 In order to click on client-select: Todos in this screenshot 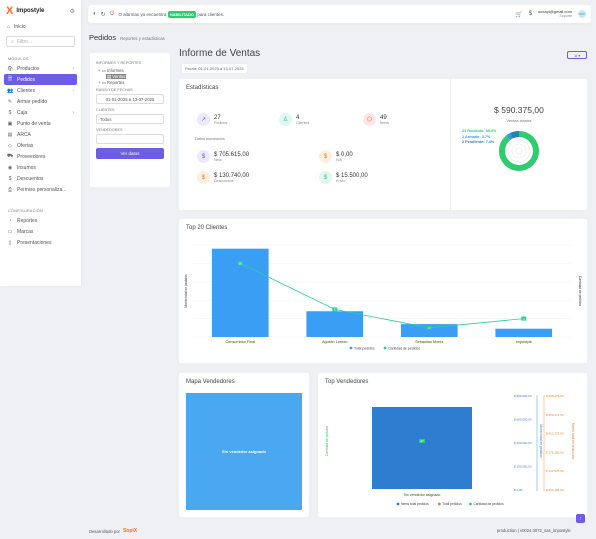, I will do `click(130, 119)`.